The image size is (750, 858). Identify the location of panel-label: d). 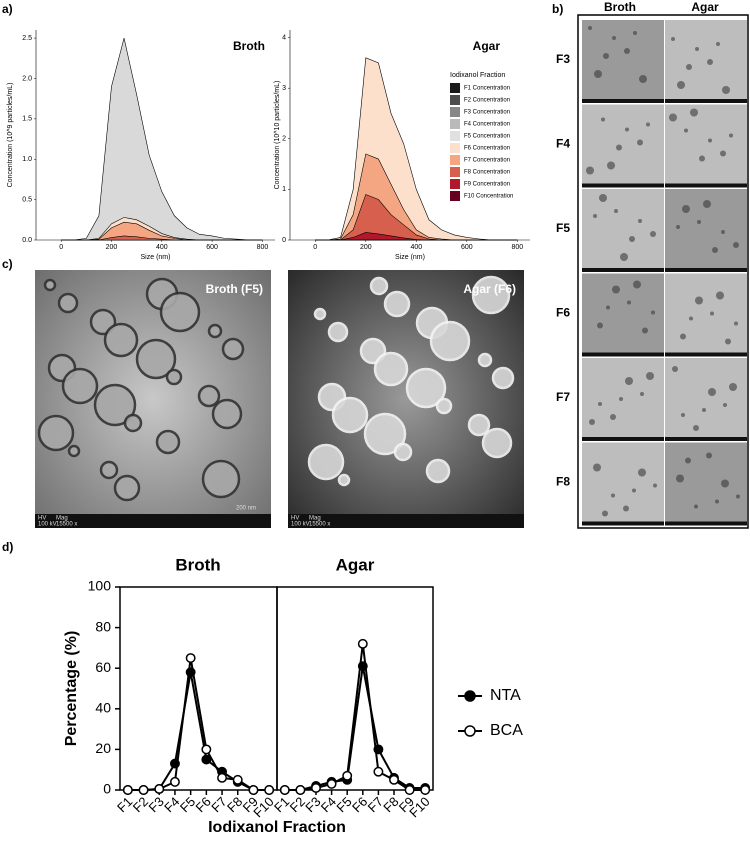
(7, 547).